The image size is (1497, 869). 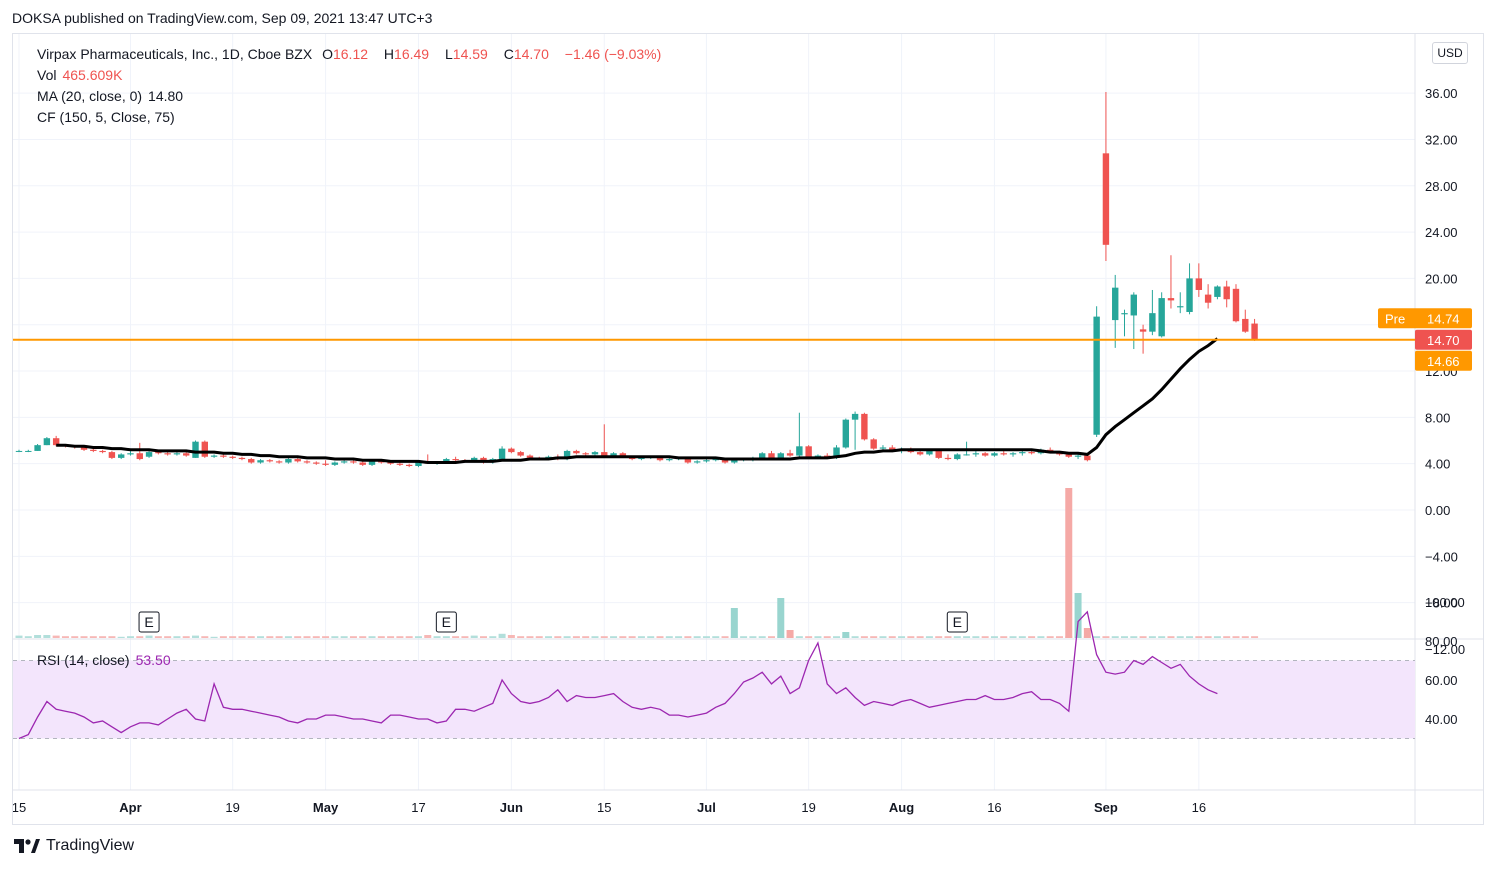 I want to click on footer-brand: TradingView, so click(x=90, y=845).